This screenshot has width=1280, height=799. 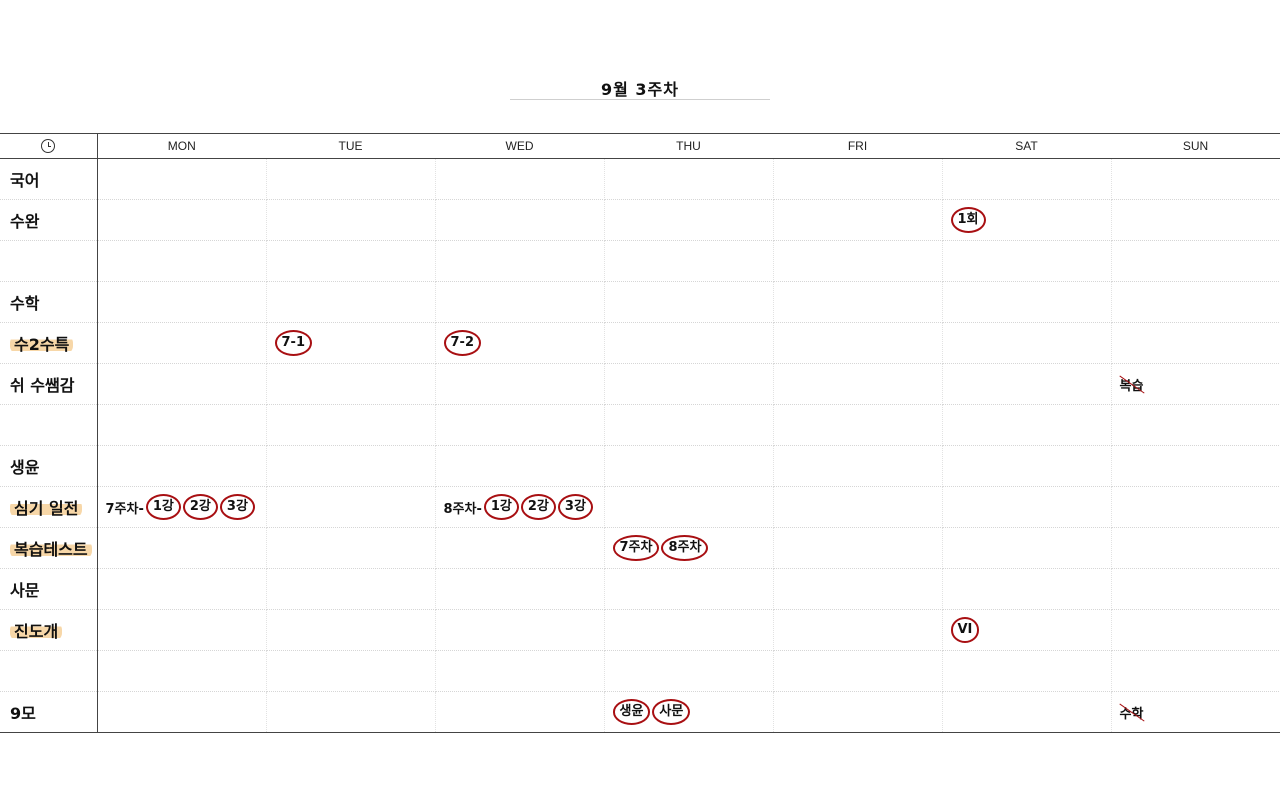 I want to click on cell: 8주차- 1강 2강 3강, so click(x=520, y=507).